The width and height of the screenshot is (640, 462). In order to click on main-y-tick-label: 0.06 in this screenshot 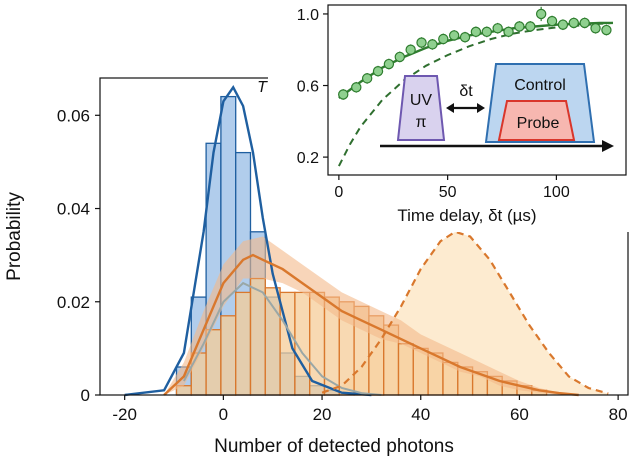, I will do `click(73, 115)`.